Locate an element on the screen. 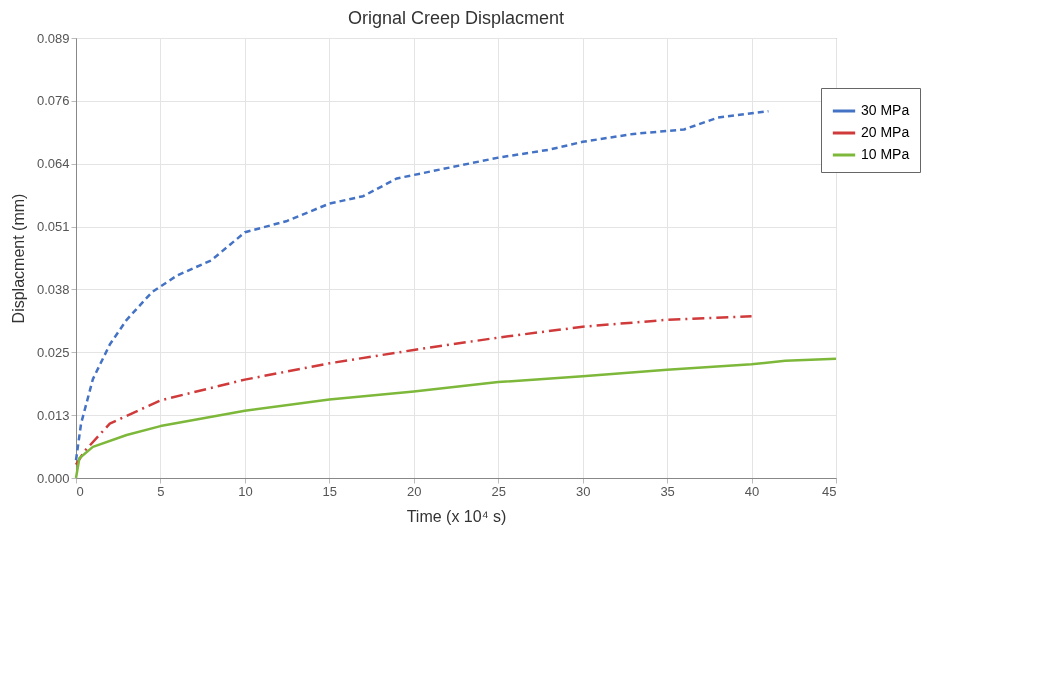 The height and width of the screenshot is (681, 1051). x-axis-title: Time (x 10⁴ s) is located at coordinates (456, 516).